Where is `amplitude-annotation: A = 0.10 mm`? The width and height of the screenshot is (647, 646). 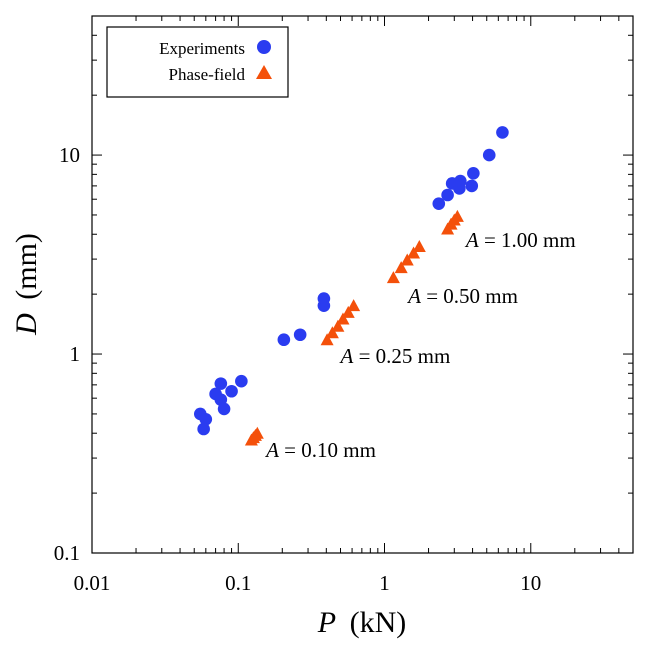
amplitude-annotation: A = 0.10 mm is located at coordinates (320, 450).